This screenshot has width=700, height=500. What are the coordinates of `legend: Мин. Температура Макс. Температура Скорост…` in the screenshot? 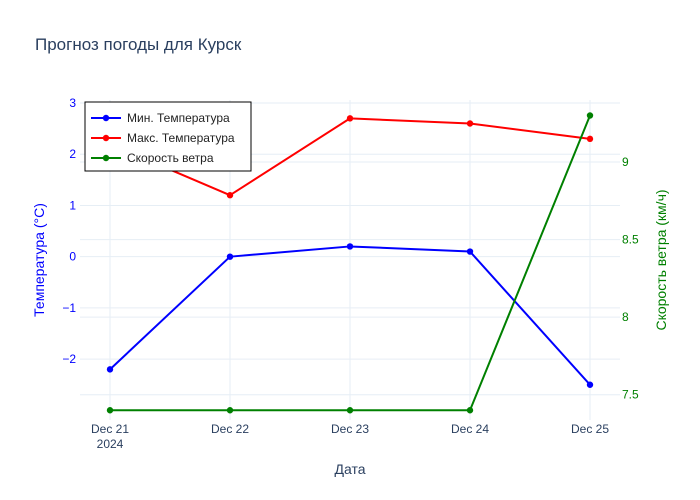 It's located at (168, 136).